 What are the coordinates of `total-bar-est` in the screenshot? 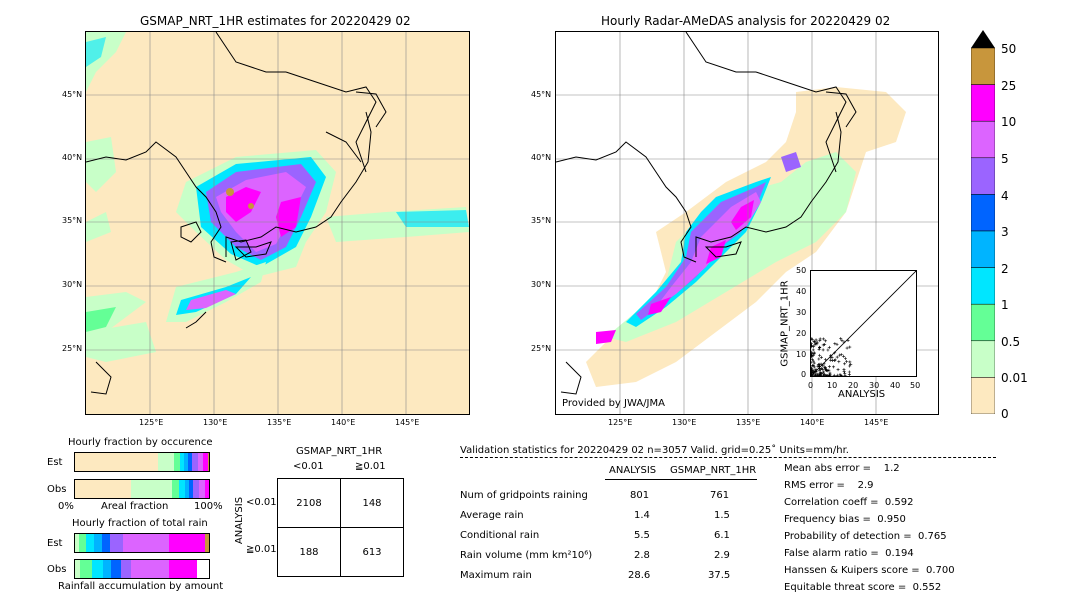 It's located at (142, 543).